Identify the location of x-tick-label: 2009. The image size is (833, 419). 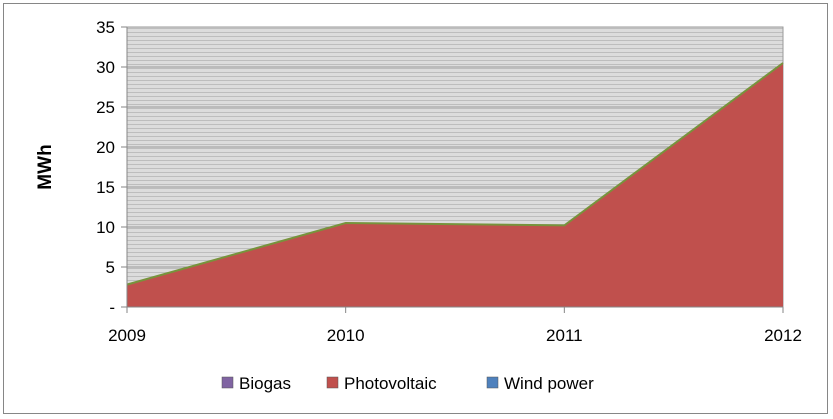
(127, 335).